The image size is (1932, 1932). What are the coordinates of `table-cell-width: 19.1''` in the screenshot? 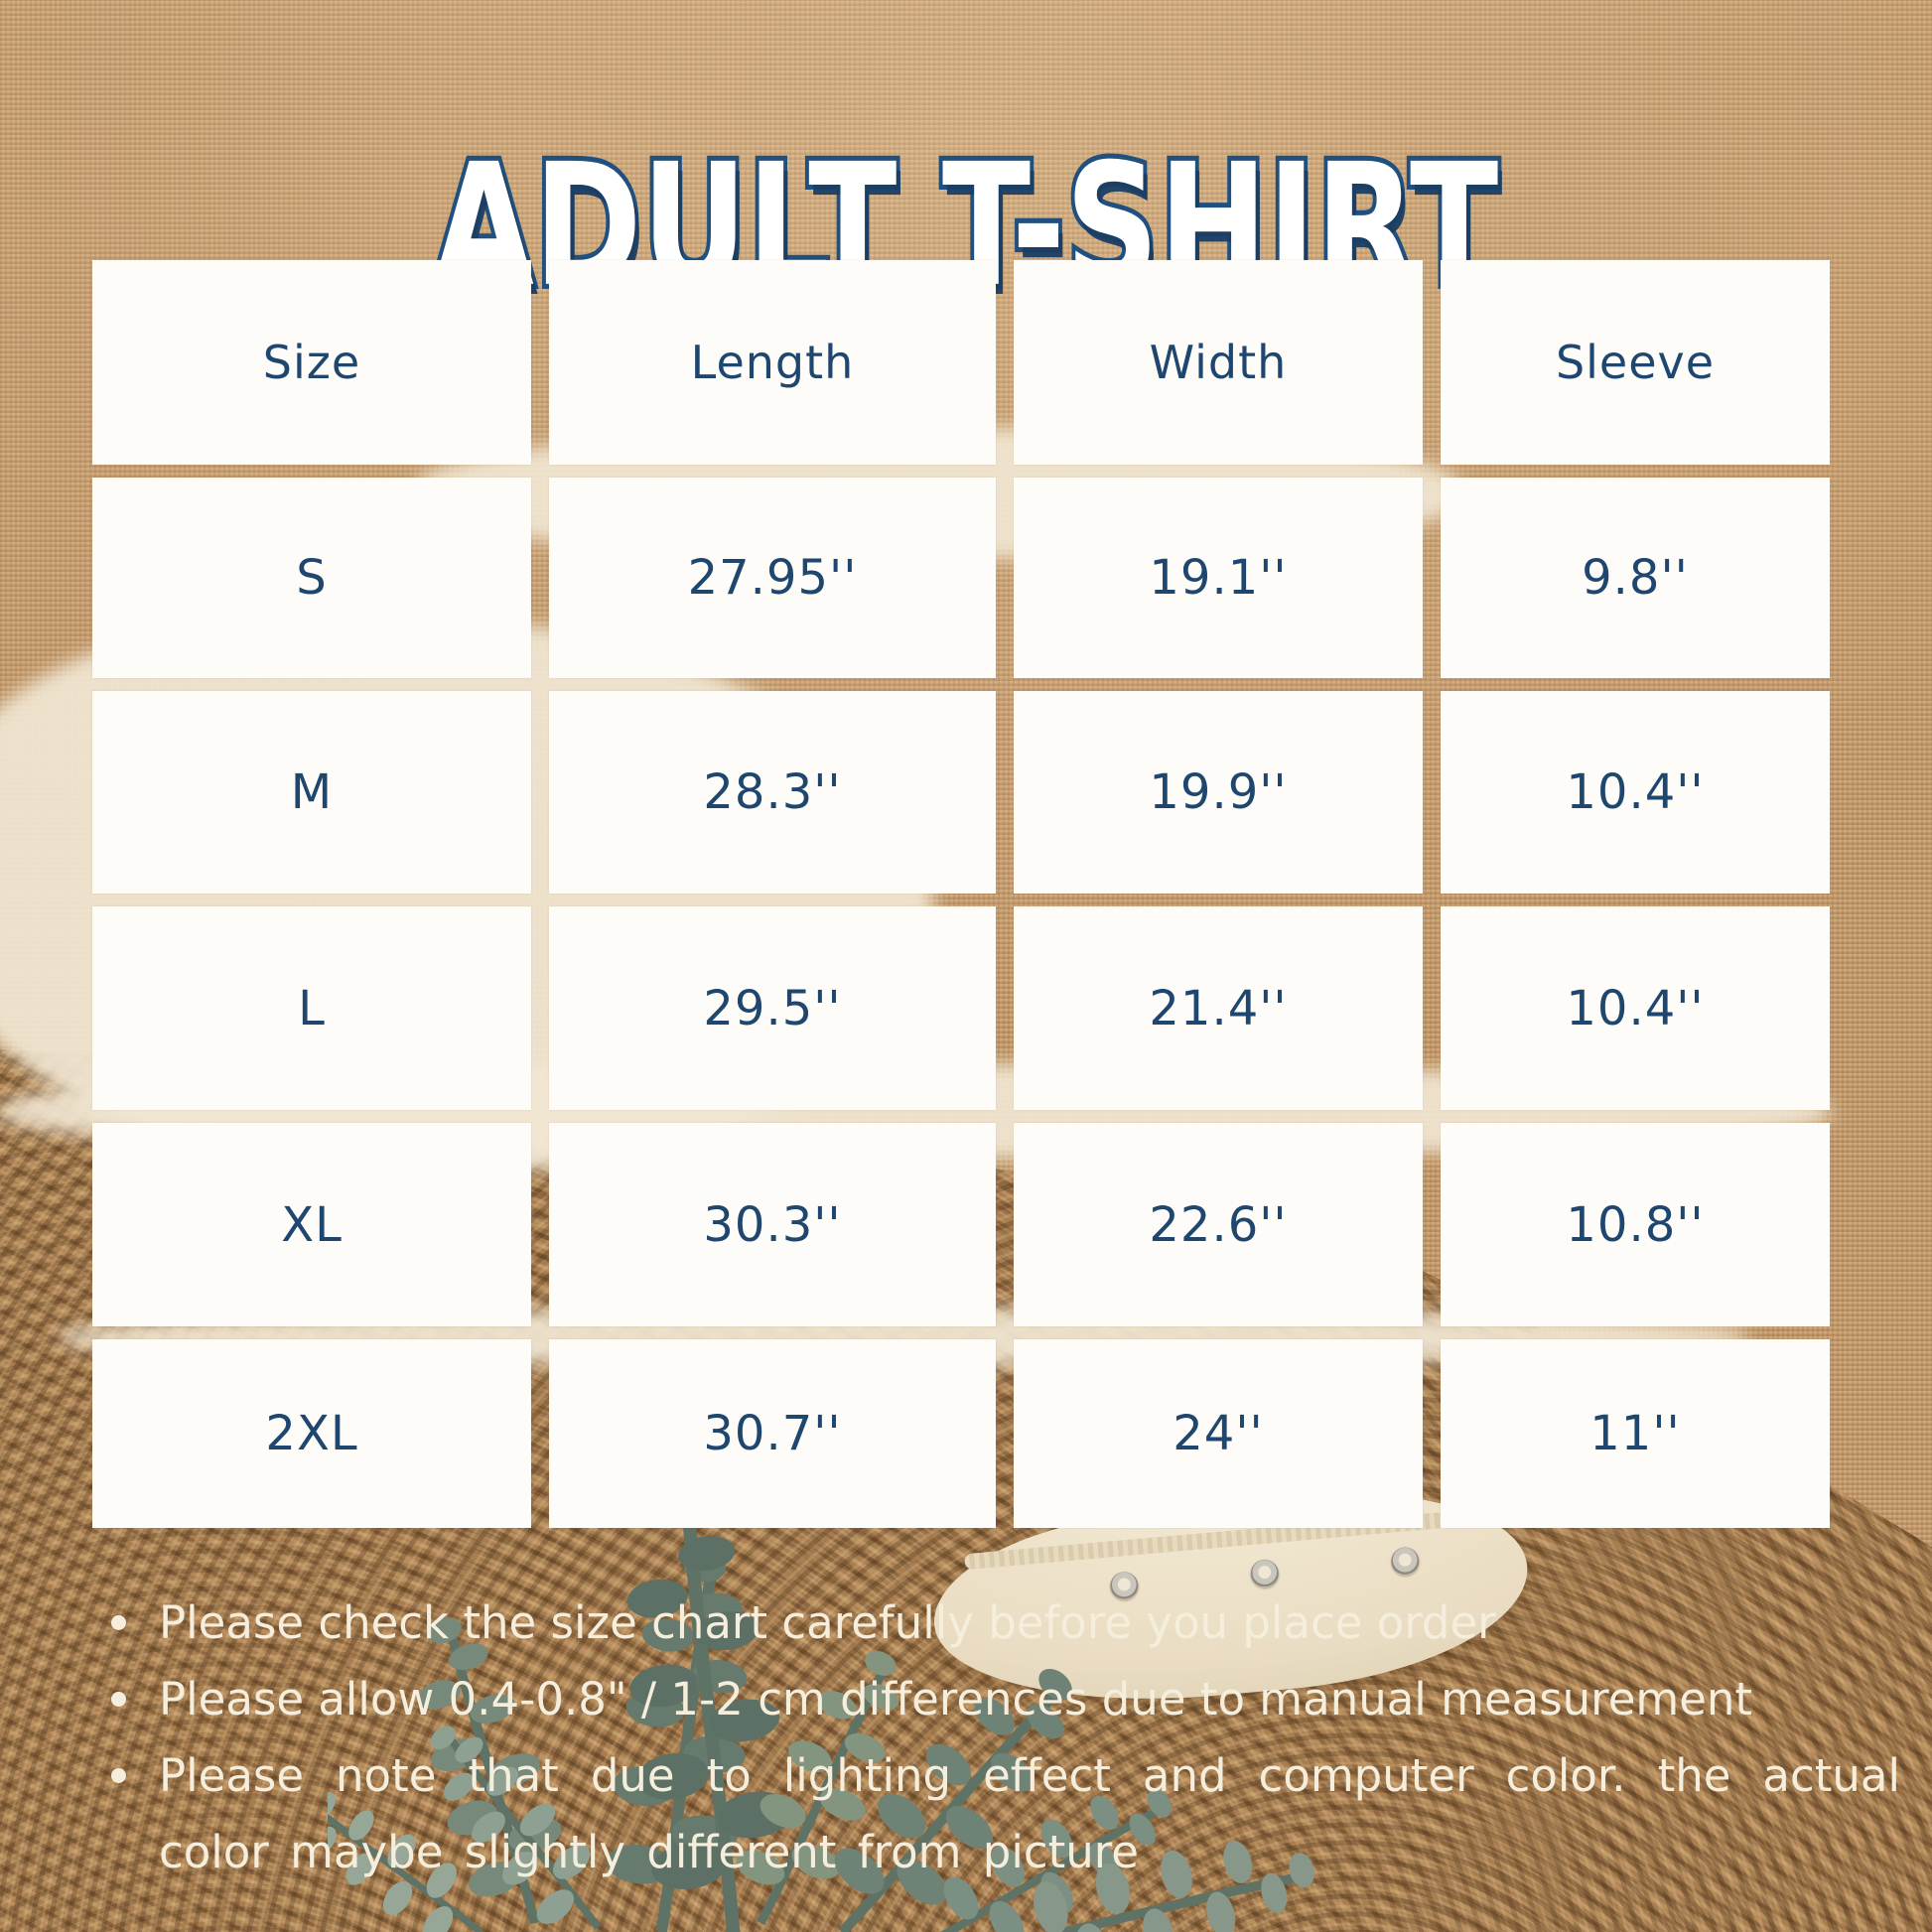 It's located at (1218, 578).